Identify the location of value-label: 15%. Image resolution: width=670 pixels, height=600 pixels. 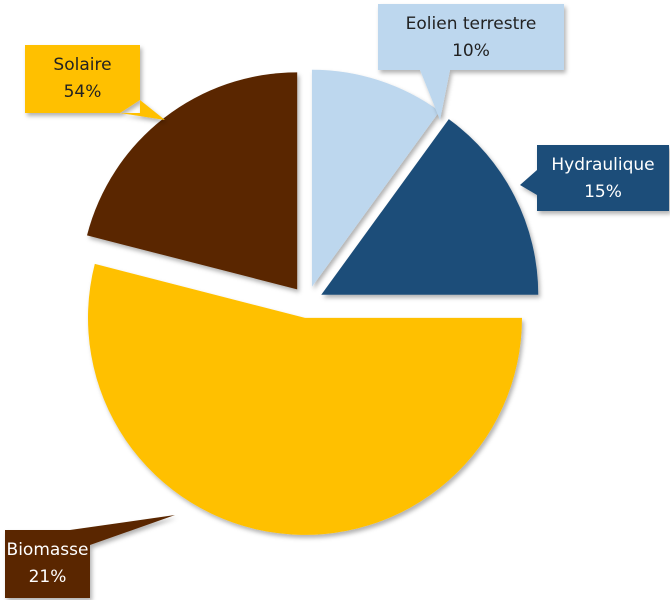
(603, 192).